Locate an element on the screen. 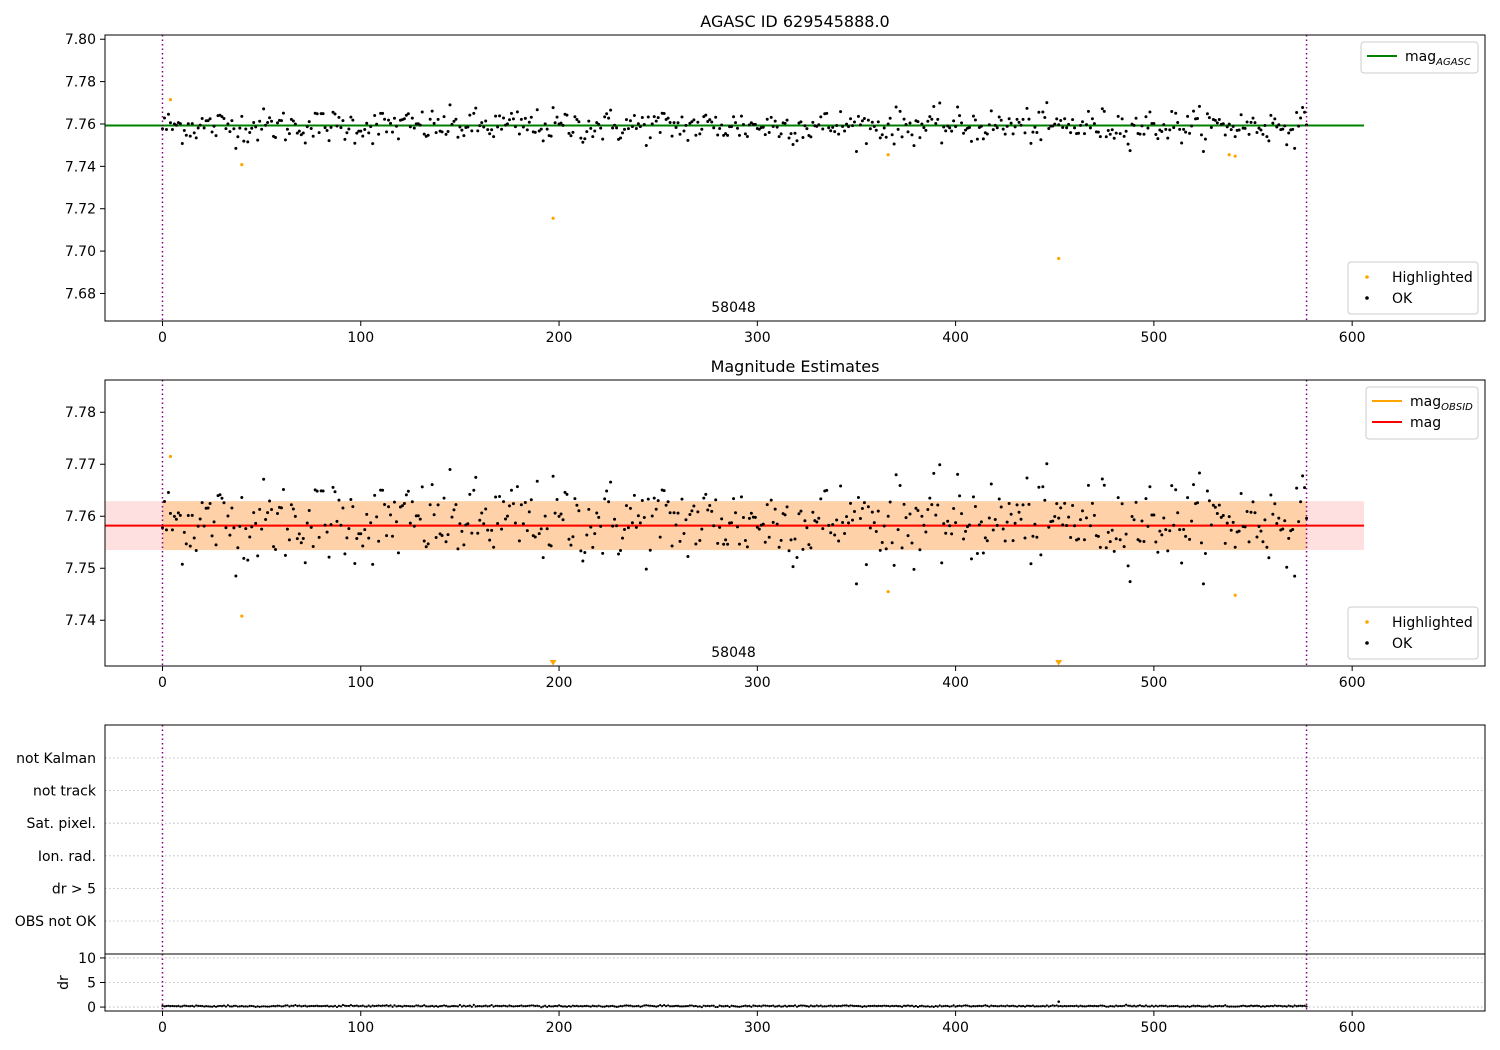  highlighted-point is located at coordinates (1235, 156).